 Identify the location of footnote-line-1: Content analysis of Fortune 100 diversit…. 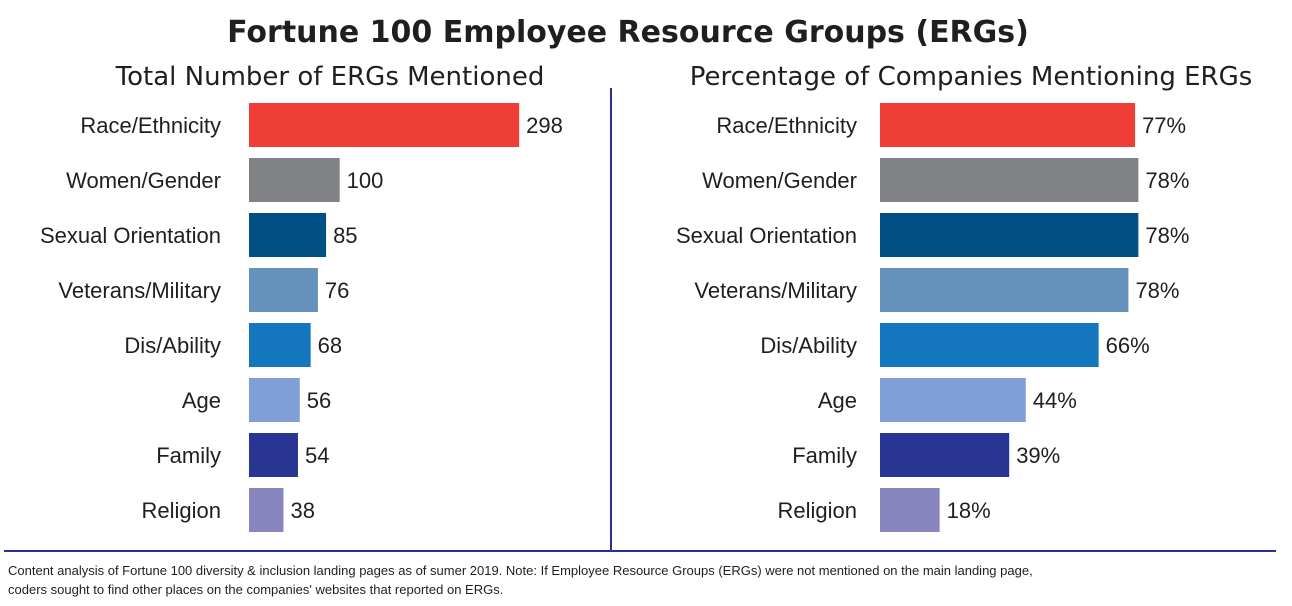
(520, 570).